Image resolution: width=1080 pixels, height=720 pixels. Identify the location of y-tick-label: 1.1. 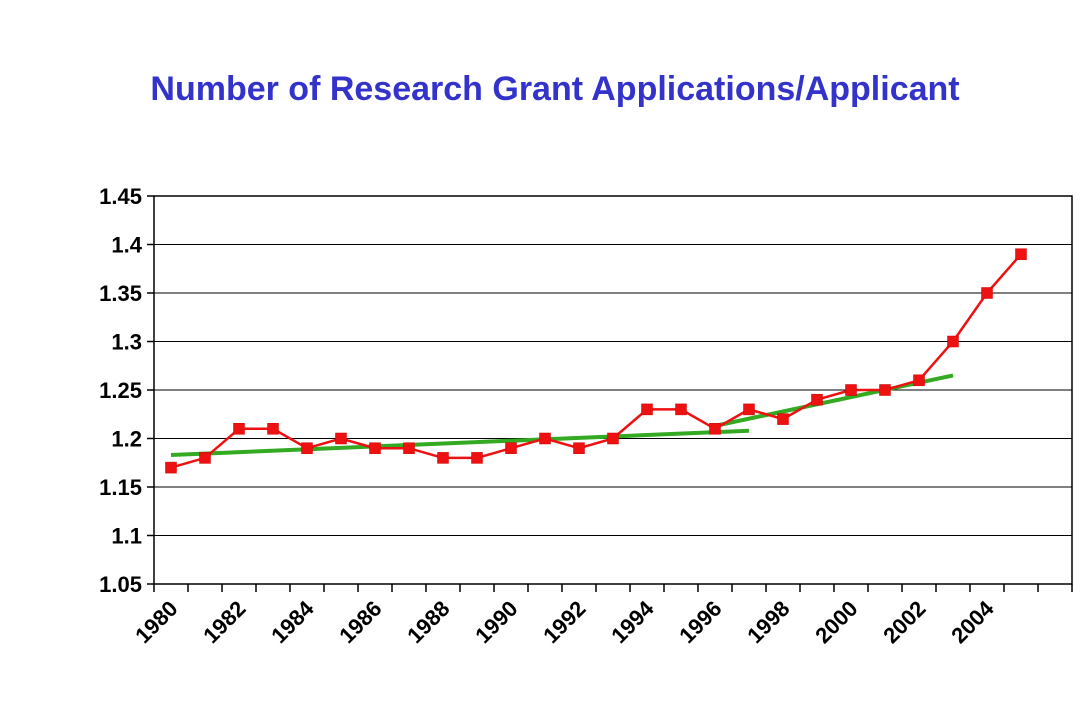
(126, 536).